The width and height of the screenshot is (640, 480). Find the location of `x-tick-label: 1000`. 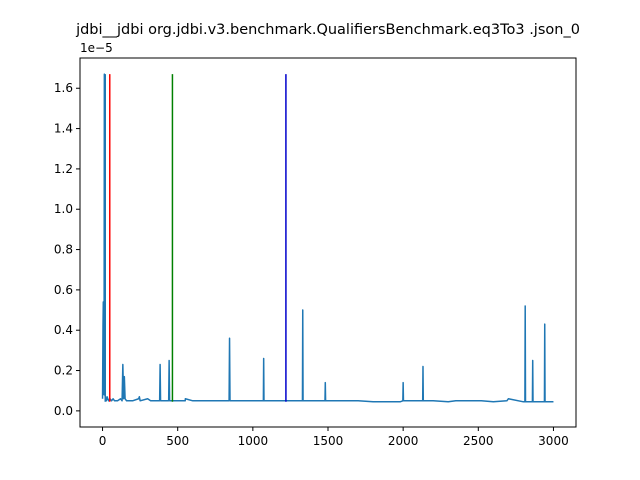

x-tick-label: 1000 is located at coordinates (253, 441).